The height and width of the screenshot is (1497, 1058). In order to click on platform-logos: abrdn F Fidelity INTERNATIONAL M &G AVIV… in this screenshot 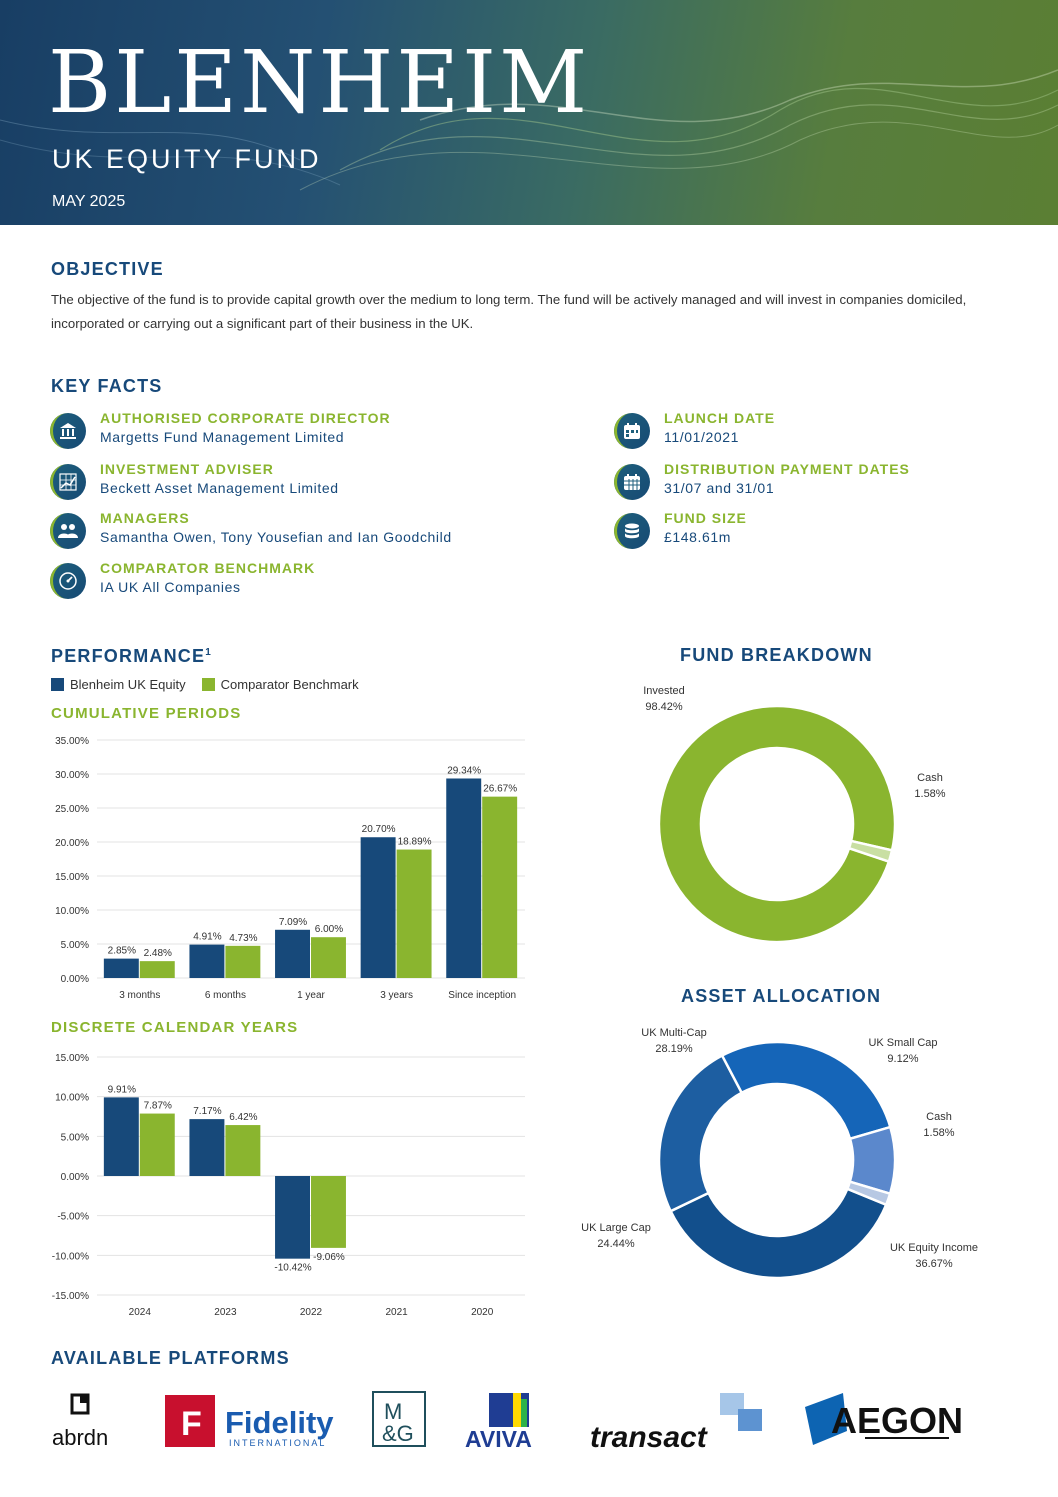, I will do `click(529, 1420)`.